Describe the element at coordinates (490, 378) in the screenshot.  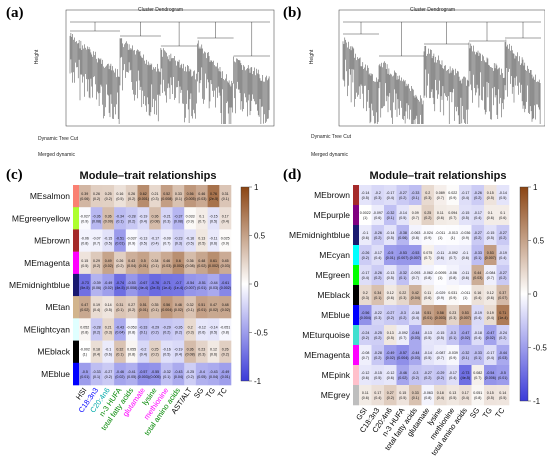
I see `heatmap-cell-pvalue: (0.006)` at that location.